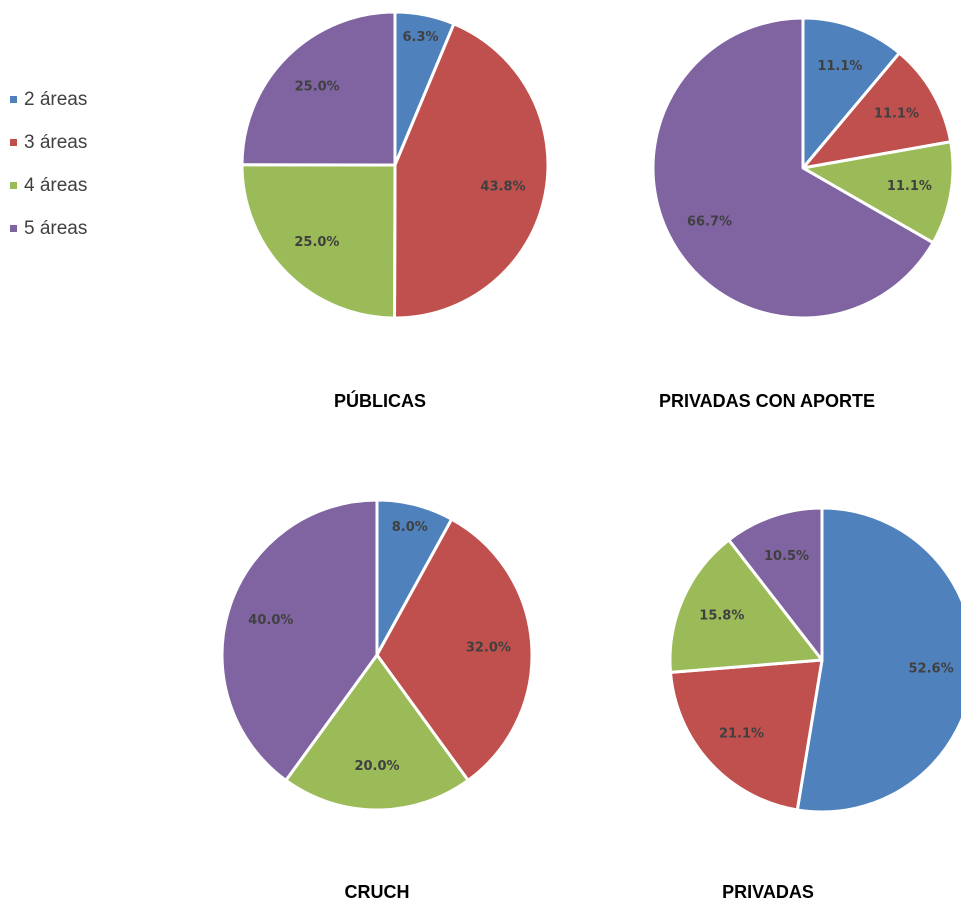 The image size is (961, 904). I want to click on data-label: 66.7%, so click(709, 222).